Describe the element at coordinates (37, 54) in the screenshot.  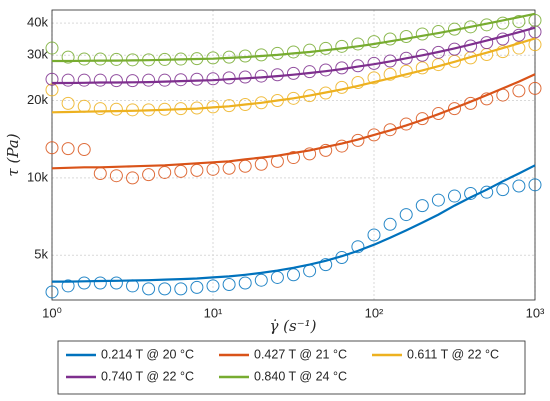
I see `y-tick-label: 30k` at that location.